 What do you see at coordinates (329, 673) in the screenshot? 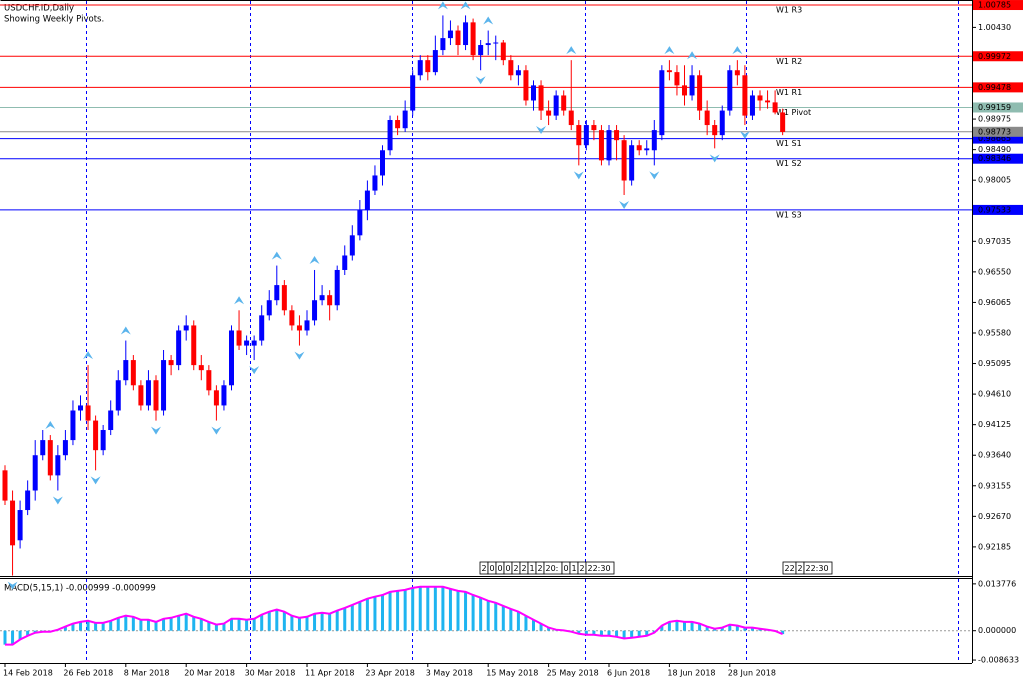
I see `x-tick-label: 11 Apr 2018` at bounding box center [329, 673].